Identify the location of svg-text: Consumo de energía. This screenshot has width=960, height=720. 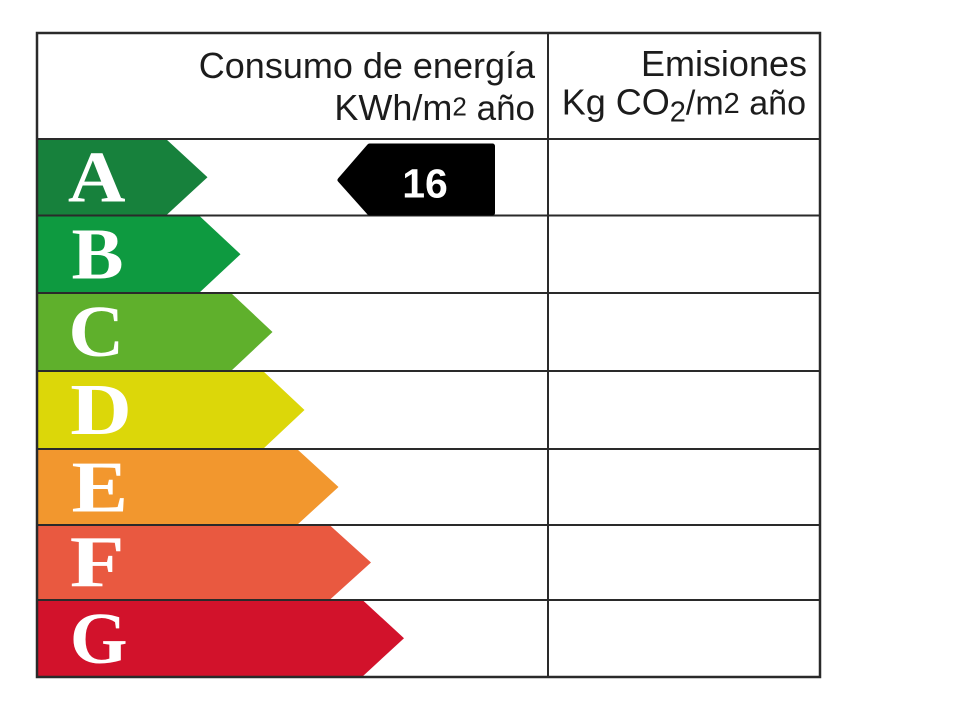
(367, 65).